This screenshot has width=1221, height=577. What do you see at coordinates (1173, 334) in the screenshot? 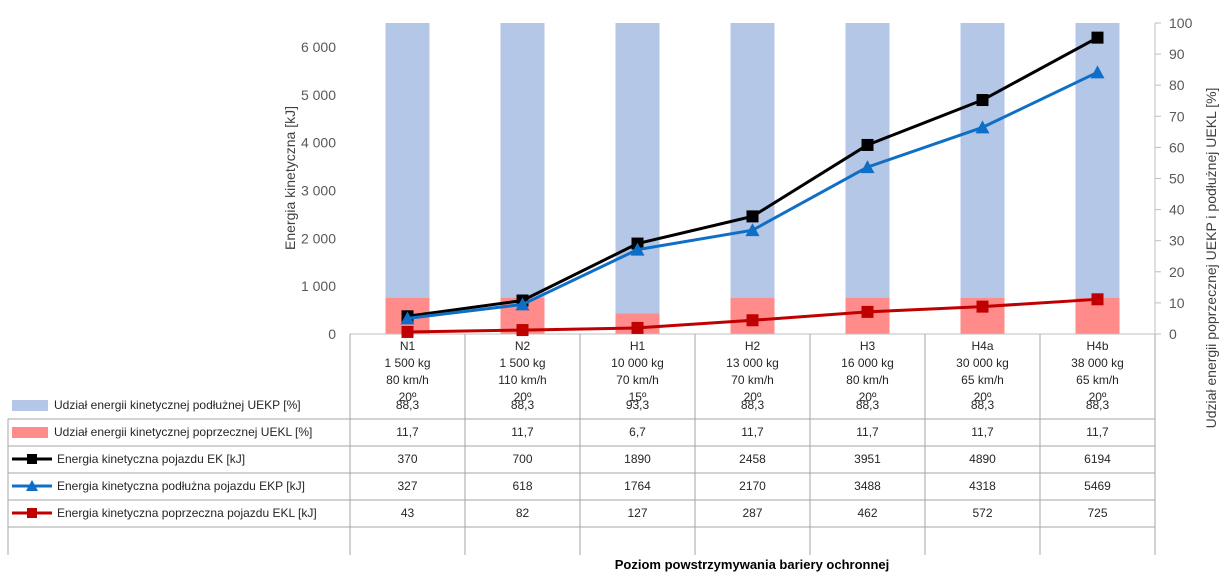
I see `y2-tick-0: 0` at bounding box center [1173, 334].